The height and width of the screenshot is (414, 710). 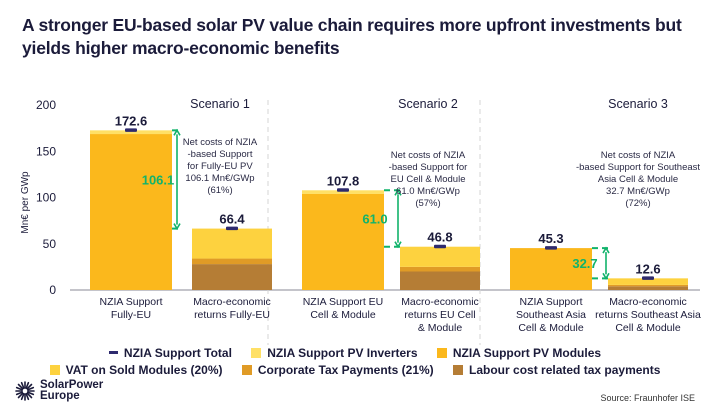 I want to click on y-tick-label: 150, so click(x=46, y=151).